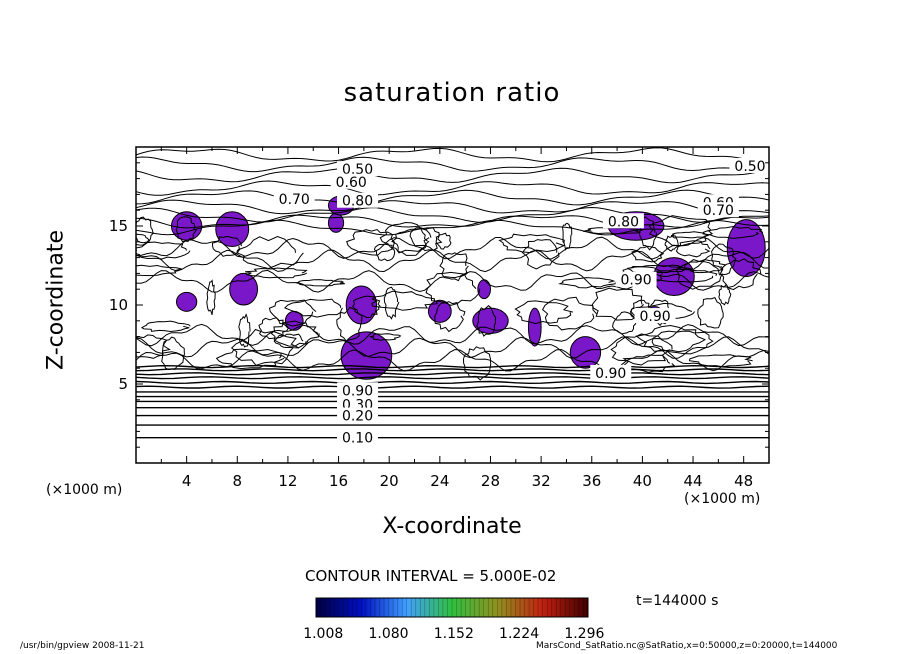 This screenshot has height=654, width=904. I want to click on colorbar-tick-label: 1.296, so click(584, 634).